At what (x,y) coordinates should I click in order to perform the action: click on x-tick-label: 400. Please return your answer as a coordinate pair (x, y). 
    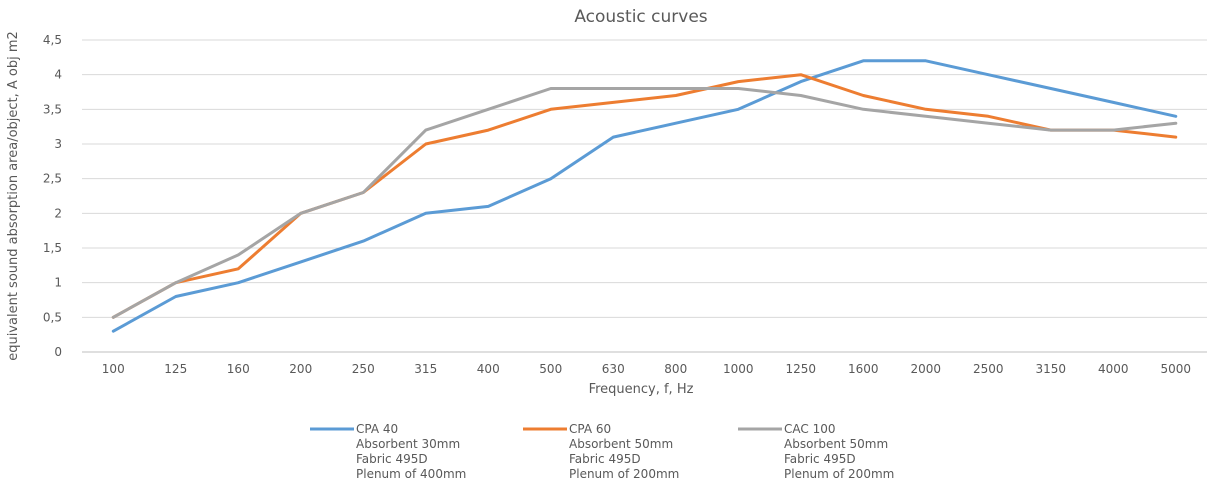
    Looking at the image, I should click on (488, 369).